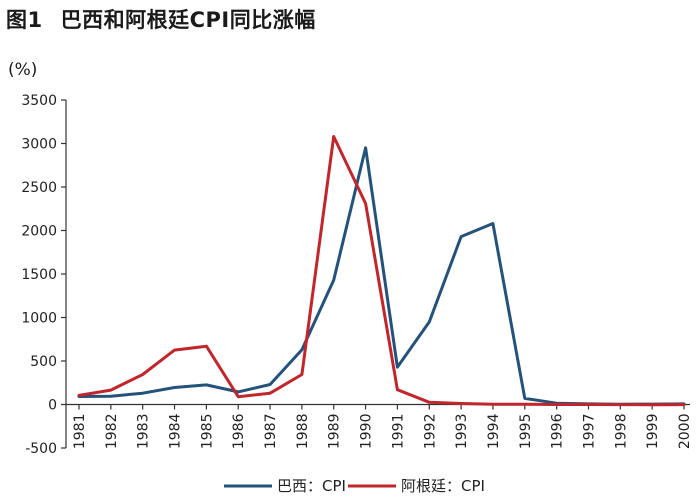  Describe the element at coordinates (398, 432) in the screenshot. I see `x-tick-label: 1991` at that location.